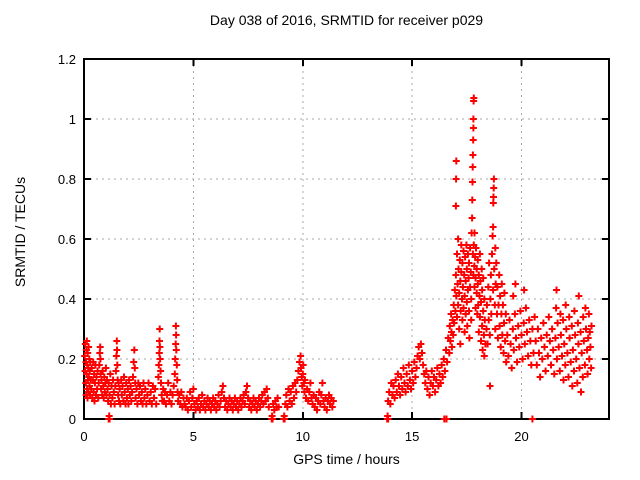 The image size is (640, 480). Describe the element at coordinates (67, 239) in the screenshot. I see `y-tick-label: 0.6` at that location.